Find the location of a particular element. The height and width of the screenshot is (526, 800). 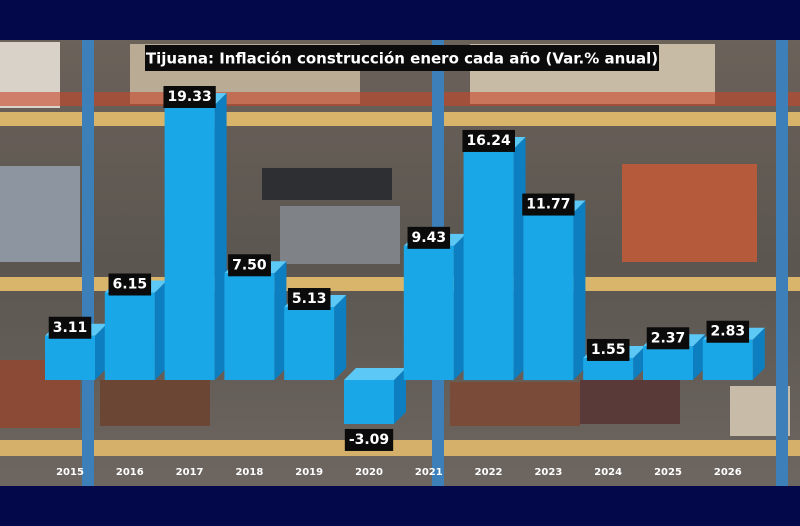

x-tick-label: 2022 is located at coordinates (489, 472).